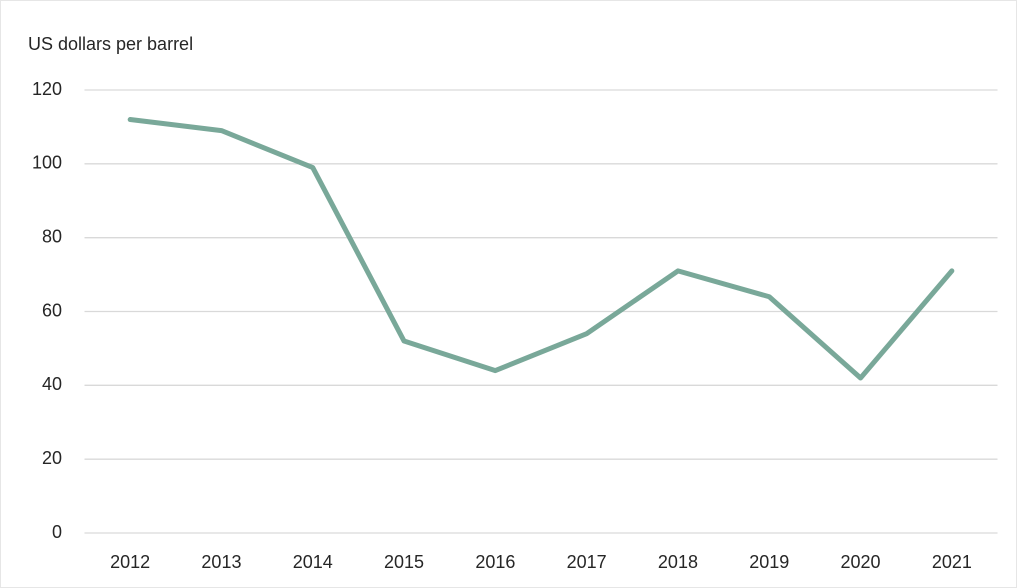 The height and width of the screenshot is (588, 1017). What do you see at coordinates (52, 458) in the screenshot?
I see `y-tick-label: 20` at bounding box center [52, 458].